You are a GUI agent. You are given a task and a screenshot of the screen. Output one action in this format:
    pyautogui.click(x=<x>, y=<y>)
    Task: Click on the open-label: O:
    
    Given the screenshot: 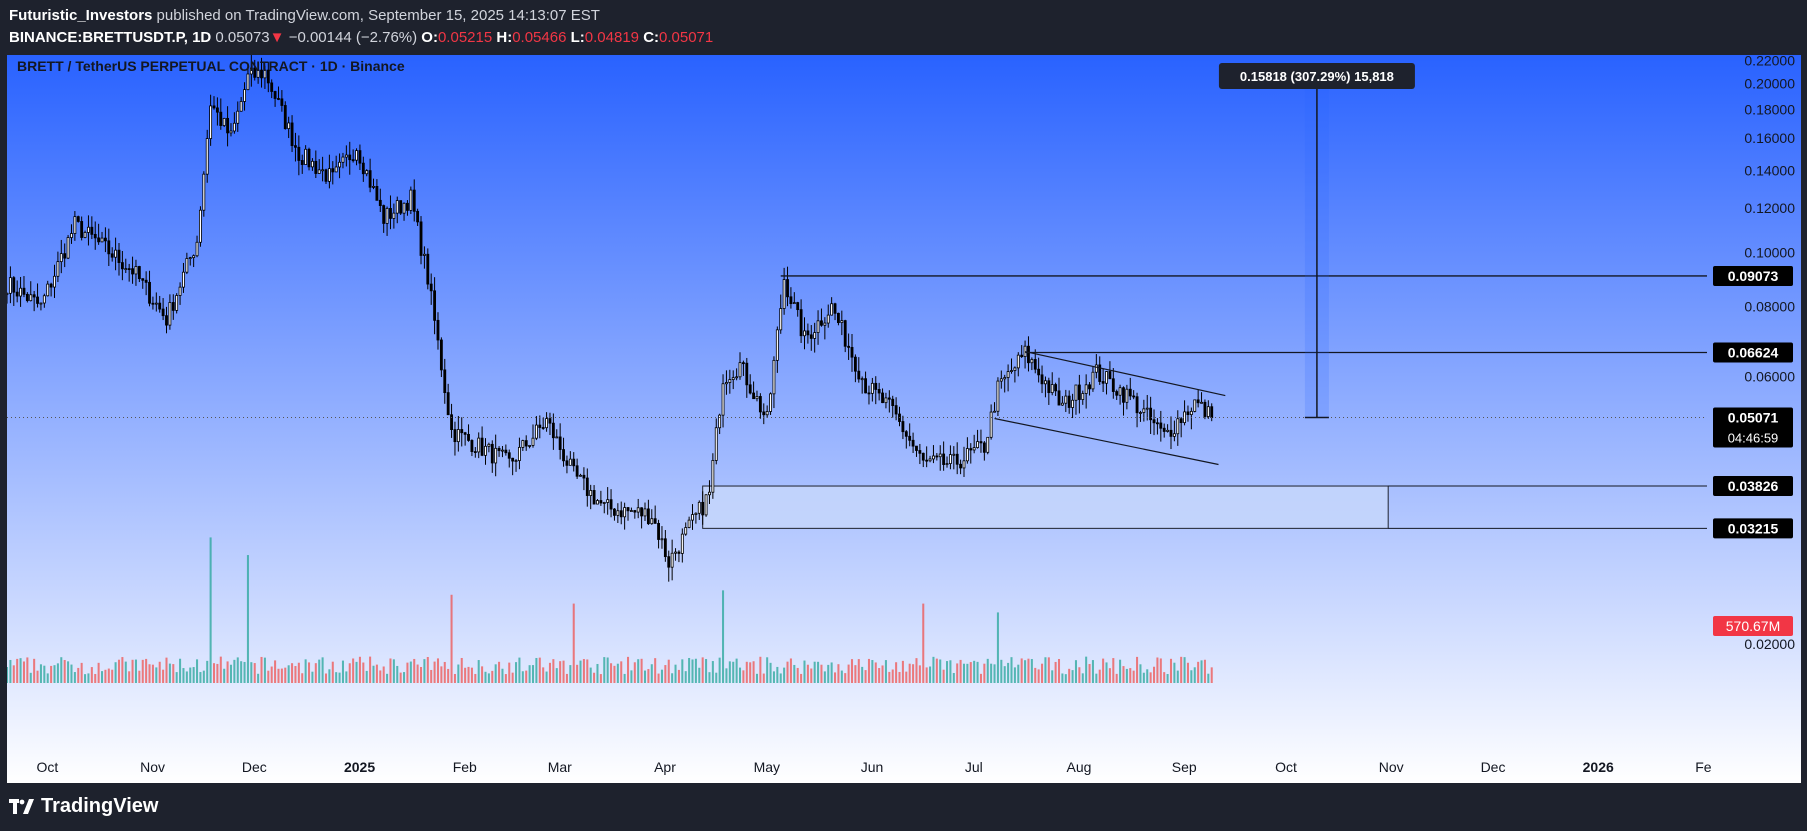 What is the action you would take?
    pyautogui.click(x=429, y=37)
    